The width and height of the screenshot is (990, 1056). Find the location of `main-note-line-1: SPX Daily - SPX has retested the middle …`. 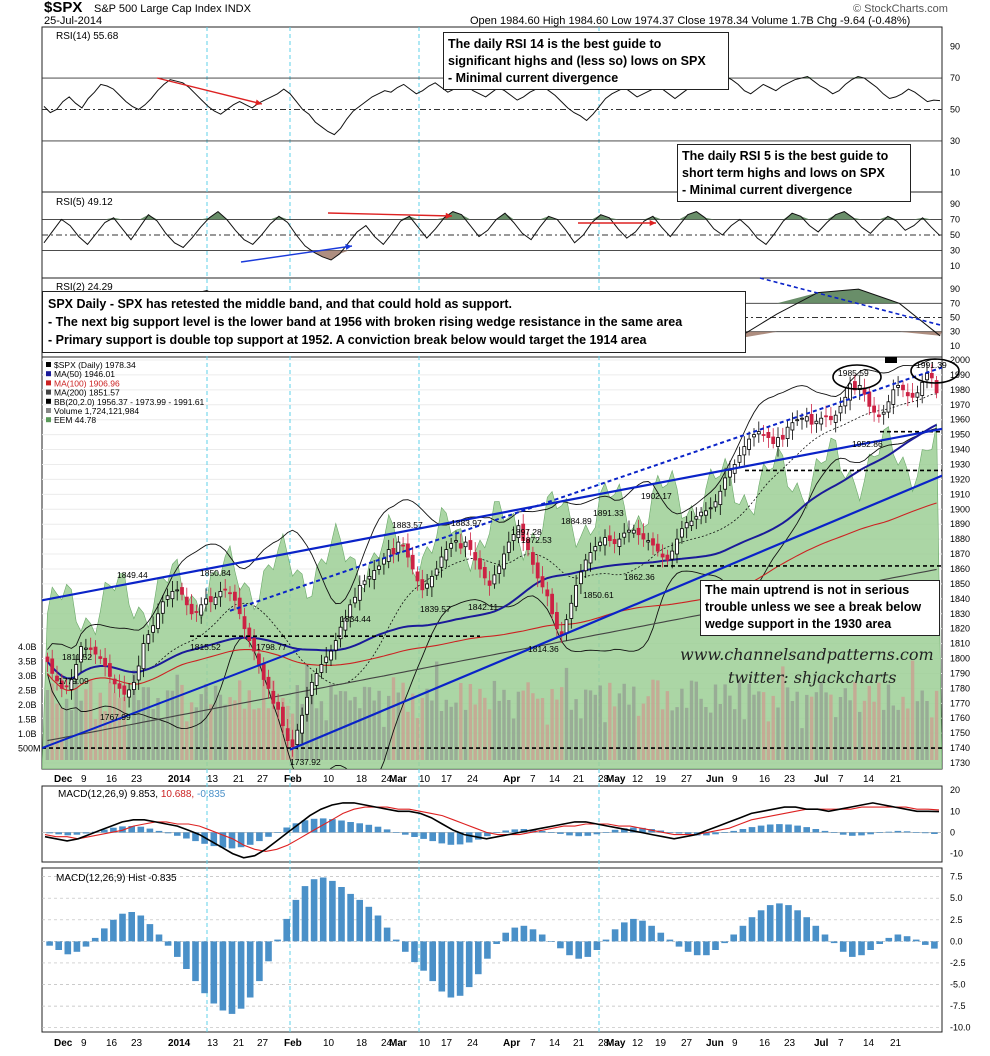

main-note-line-1: SPX Daily - SPX has retested the middle … is located at coordinates (280, 304).